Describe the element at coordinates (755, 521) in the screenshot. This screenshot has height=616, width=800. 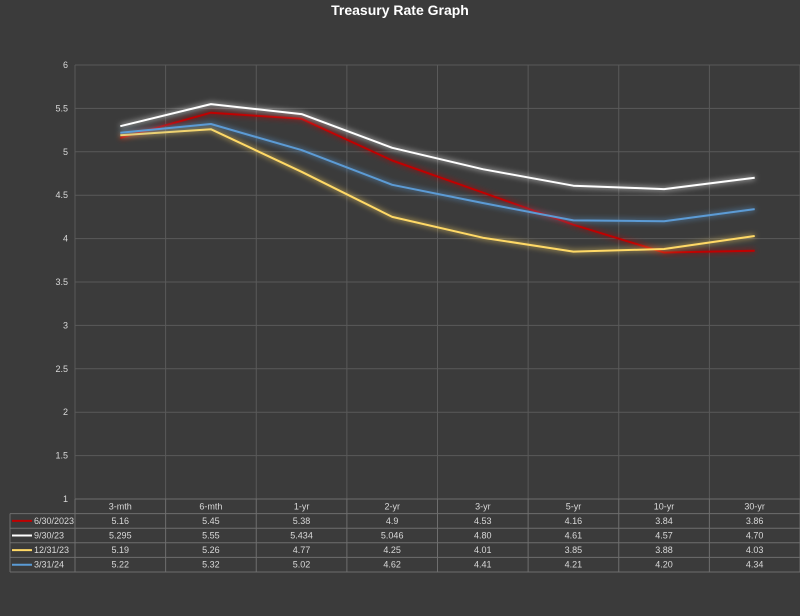
I see `table-value: 3.86` at that location.